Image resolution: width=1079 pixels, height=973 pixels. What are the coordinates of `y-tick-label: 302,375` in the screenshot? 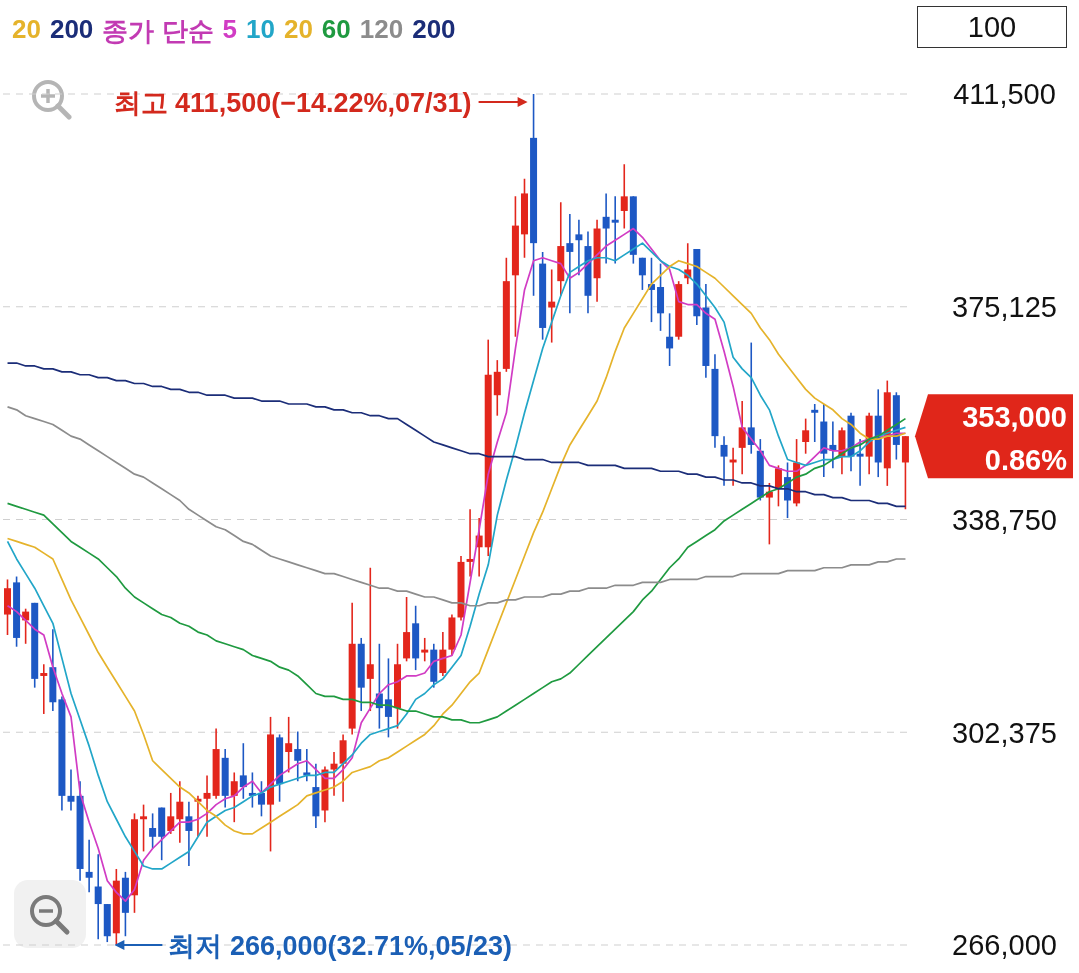 It's located at (1004, 732).